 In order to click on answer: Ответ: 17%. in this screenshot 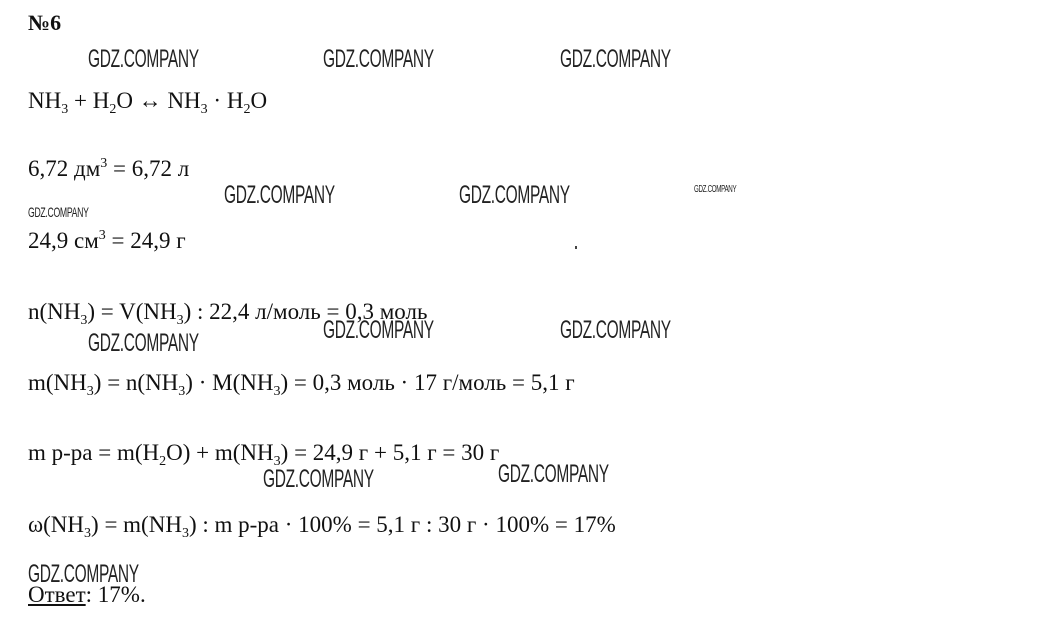, I will do `click(87, 595)`.